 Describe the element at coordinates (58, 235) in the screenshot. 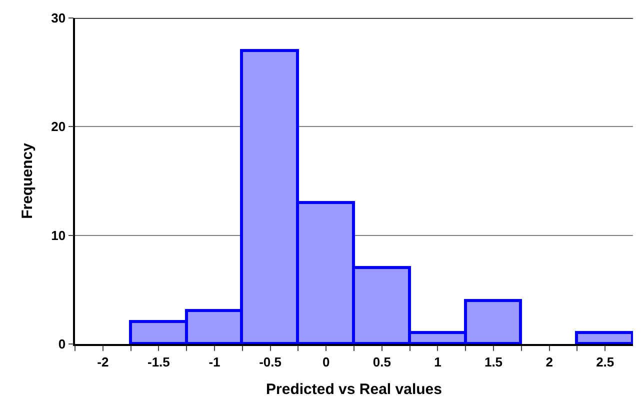

I see `y-tick-label: 10` at that location.